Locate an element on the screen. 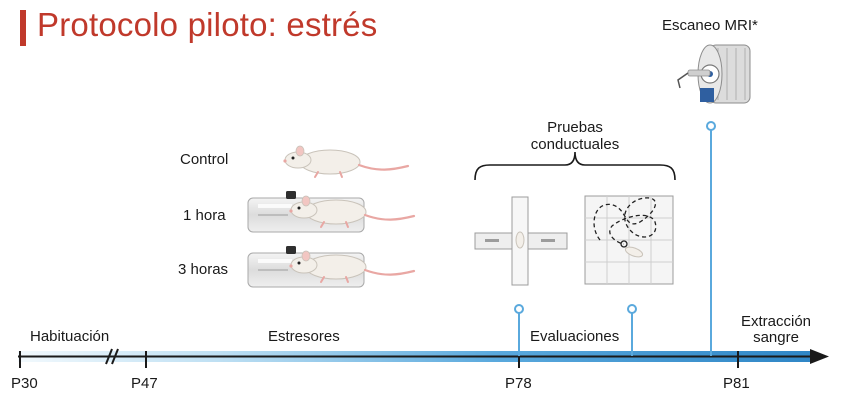  group-label-3h: 3 horas is located at coordinates (203, 269).